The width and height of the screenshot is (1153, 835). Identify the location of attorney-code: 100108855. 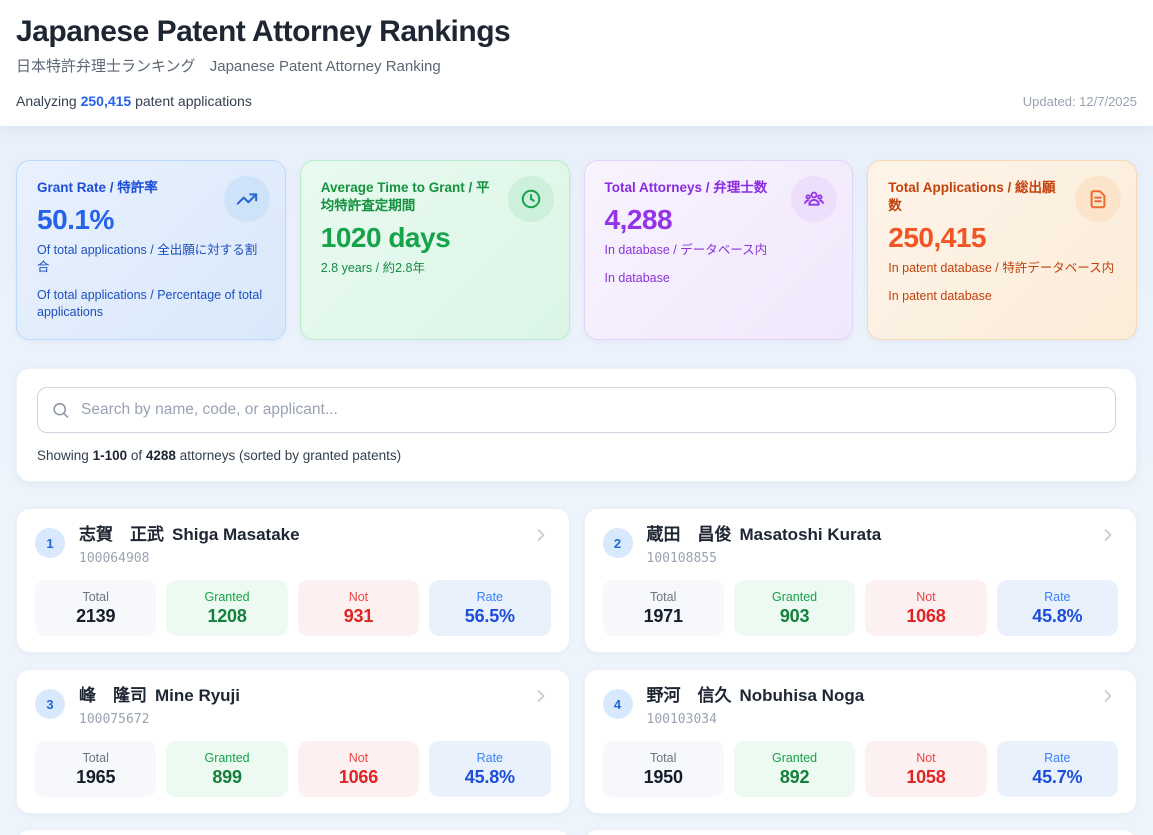
(681, 558).